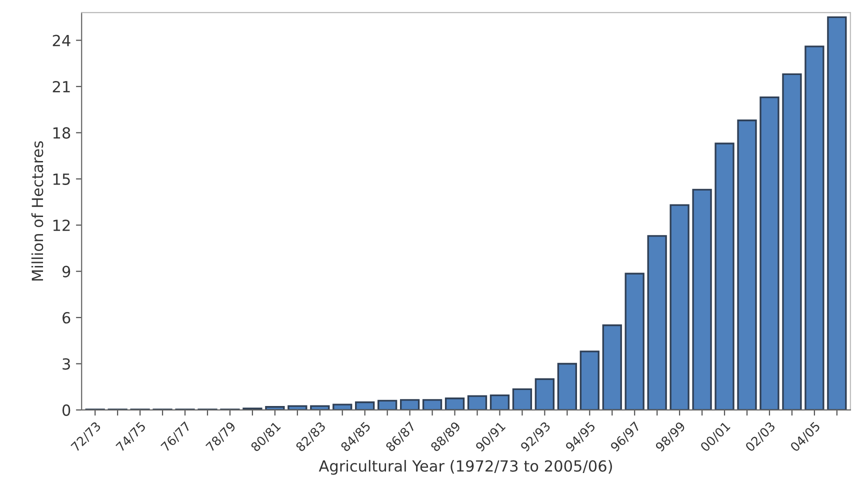 The image size is (859, 503). What do you see at coordinates (465, 467) in the screenshot?
I see `x-axis-title: Agricultural Year (1972/73 to 2005/06)` at bounding box center [465, 467].